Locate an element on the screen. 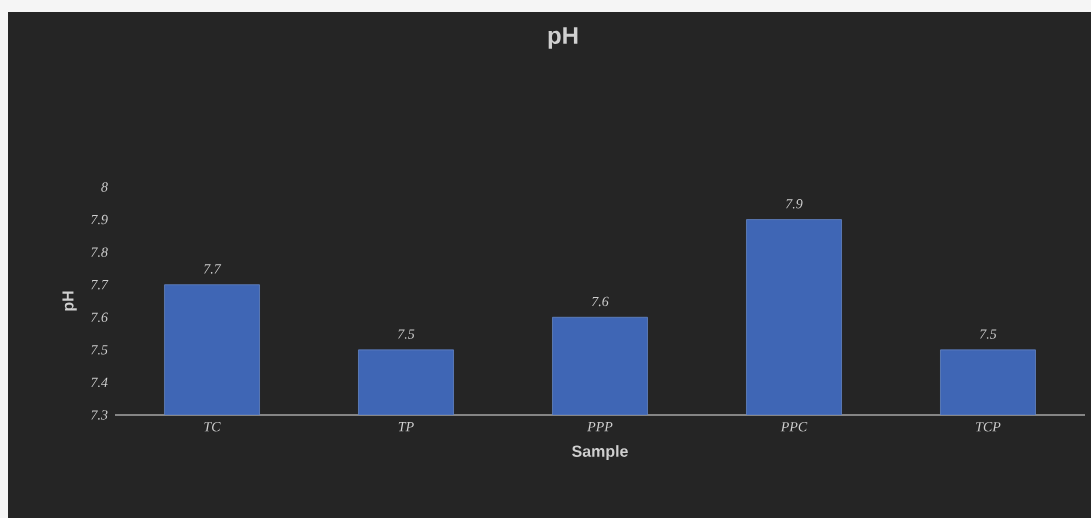 The image size is (1091, 518). x-tick-label: TC is located at coordinates (212, 427).